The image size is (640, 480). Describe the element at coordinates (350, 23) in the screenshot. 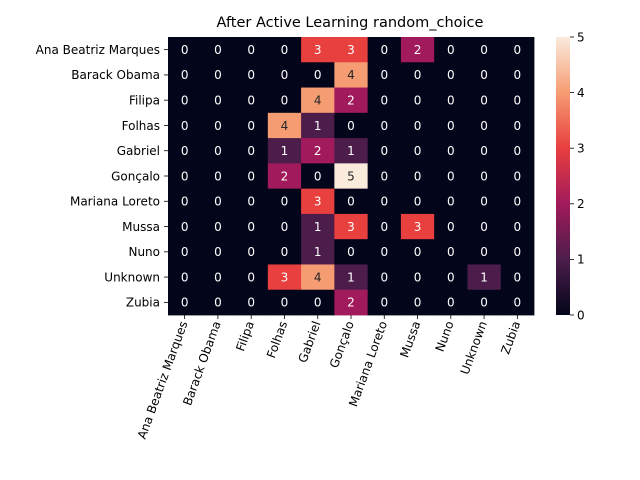

I see `chart-title: After Active Learning random_choice` at that location.